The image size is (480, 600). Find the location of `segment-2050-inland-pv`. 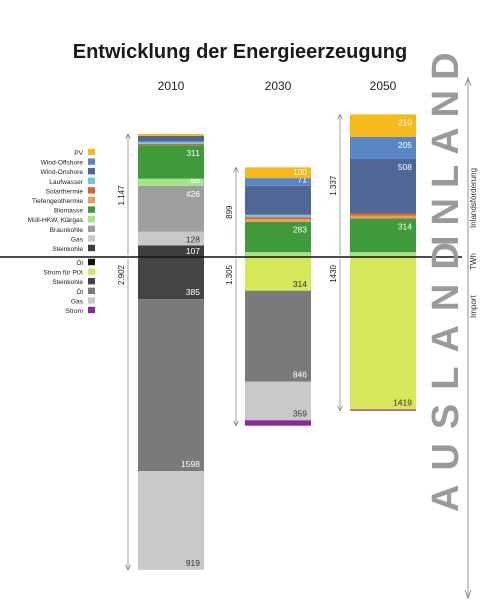

segment-2050-inland-pv is located at coordinates (383, 125).